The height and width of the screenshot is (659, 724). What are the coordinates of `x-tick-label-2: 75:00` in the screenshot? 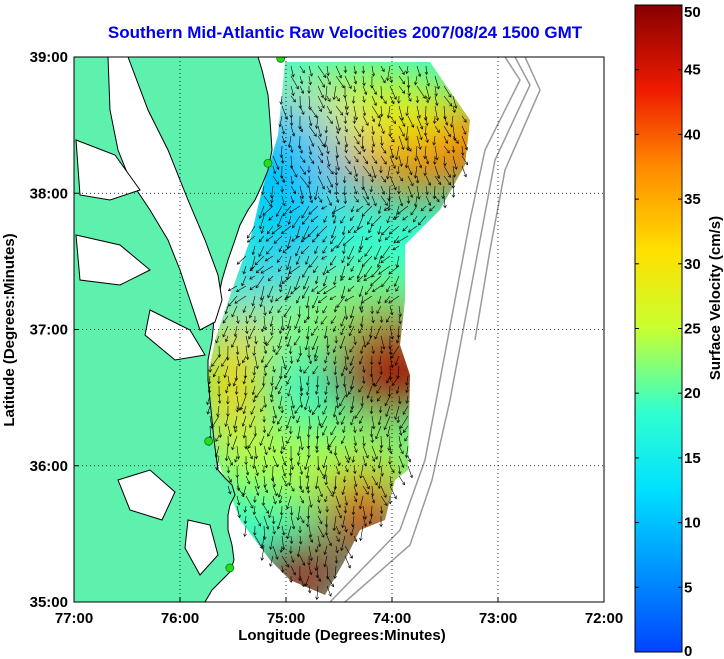 It's located at (286, 618).